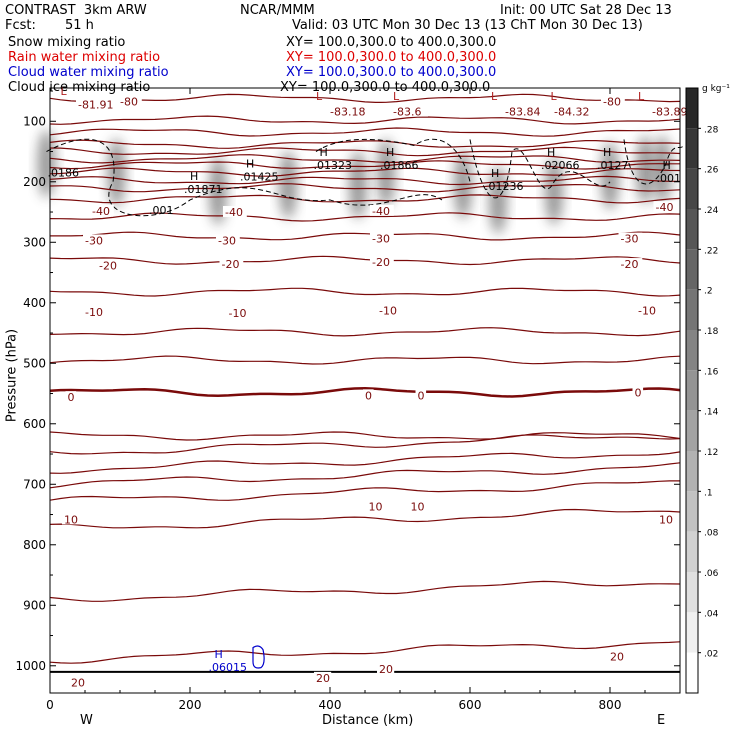 Image resolution: width=740 pixels, height=740 pixels. I want to click on y-tick-label: 1000, so click(30, 666).